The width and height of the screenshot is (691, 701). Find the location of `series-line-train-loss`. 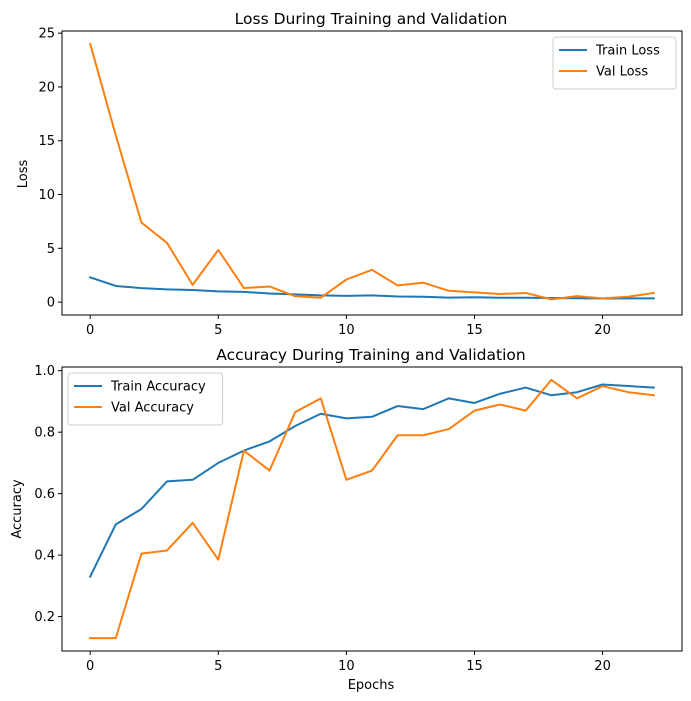

series-line-train-loss is located at coordinates (371, 288).